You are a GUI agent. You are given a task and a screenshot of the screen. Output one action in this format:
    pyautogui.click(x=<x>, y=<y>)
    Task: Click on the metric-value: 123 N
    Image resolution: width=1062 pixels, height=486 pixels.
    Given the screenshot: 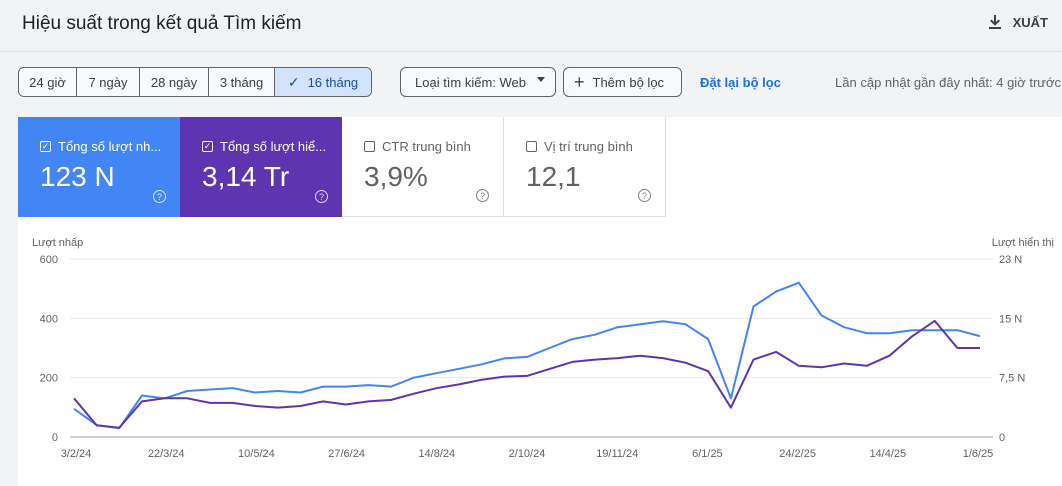 What is the action you would take?
    pyautogui.click(x=77, y=176)
    